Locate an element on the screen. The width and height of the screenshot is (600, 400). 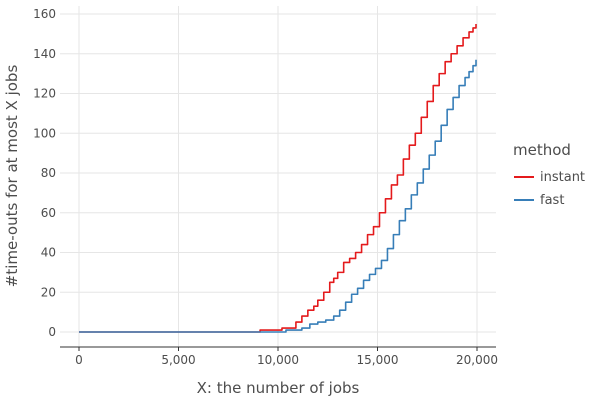
y-axis-ticks: 0 20 40 60 80 100 120 140 160 is located at coordinates (44, 173).